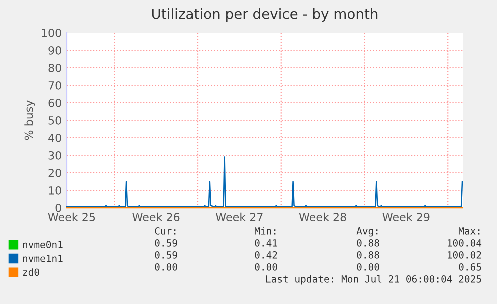 Image resolution: width=497 pixels, height=304 pixels. I want to click on y-tick-label: 80, so click(55, 68).